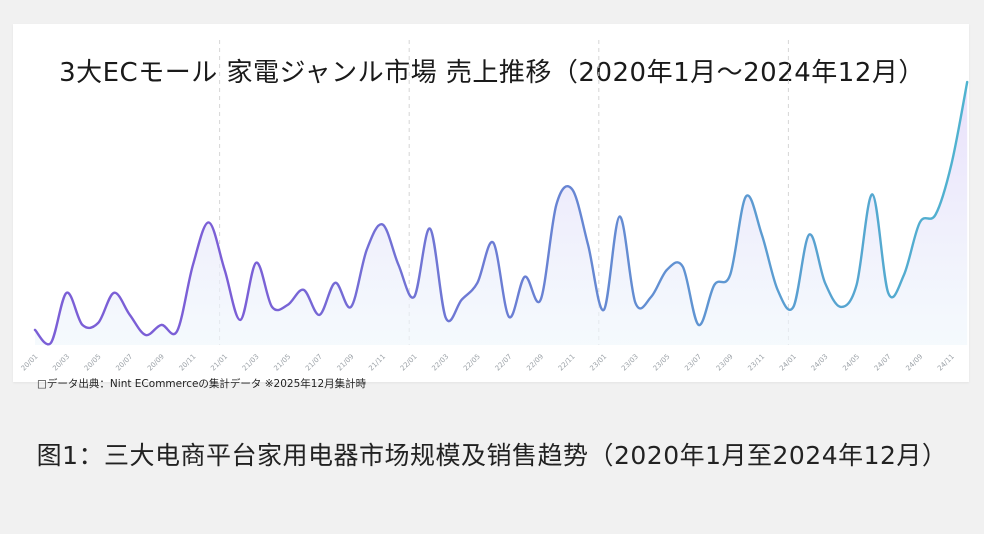 Image resolution: width=984 pixels, height=534 pixels. What do you see at coordinates (725, 363) in the screenshot?
I see `x-tick-label: 23/09` at bounding box center [725, 363].